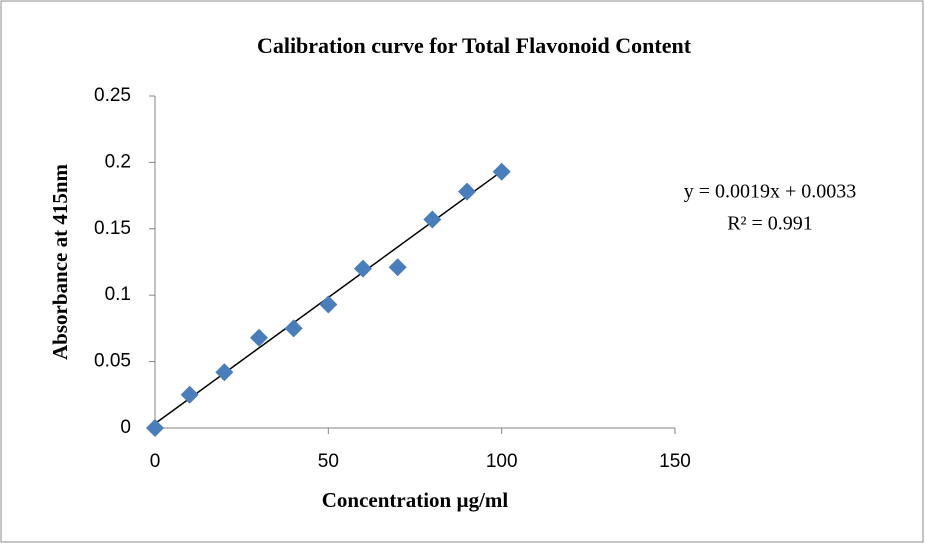  Describe the element at coordinates (502, 461) in the screenshot. I see `x-tick-label: 100` at that location.